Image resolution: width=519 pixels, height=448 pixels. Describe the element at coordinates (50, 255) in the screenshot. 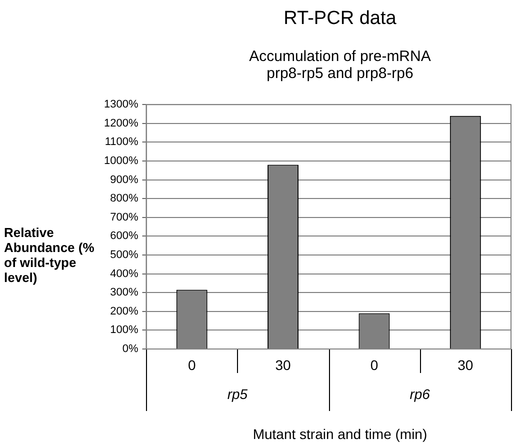

I see `y-axis-title: Relative Abundance (% of wild-type level)` at that location.